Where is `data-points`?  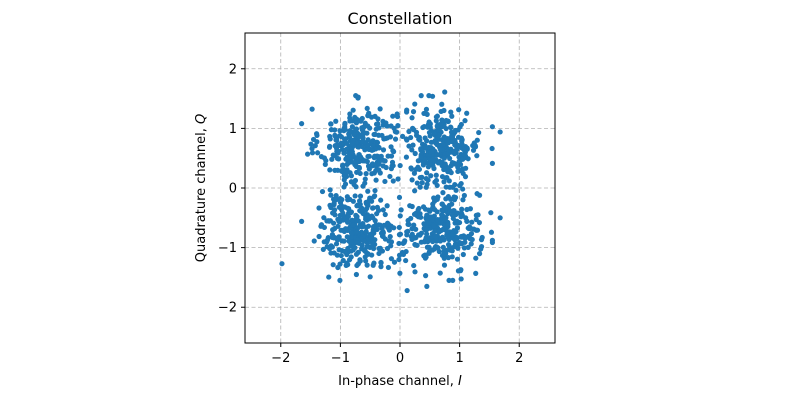
data-points is located at coordinates (391, 191).